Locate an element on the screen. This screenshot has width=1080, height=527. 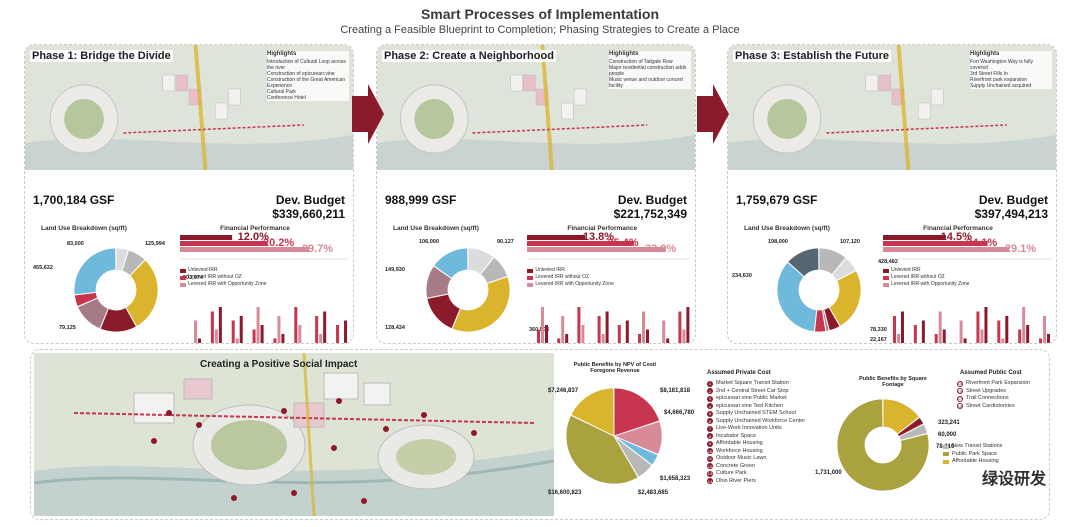
donut-label: 125,994 is located at coordinates (155, 244).